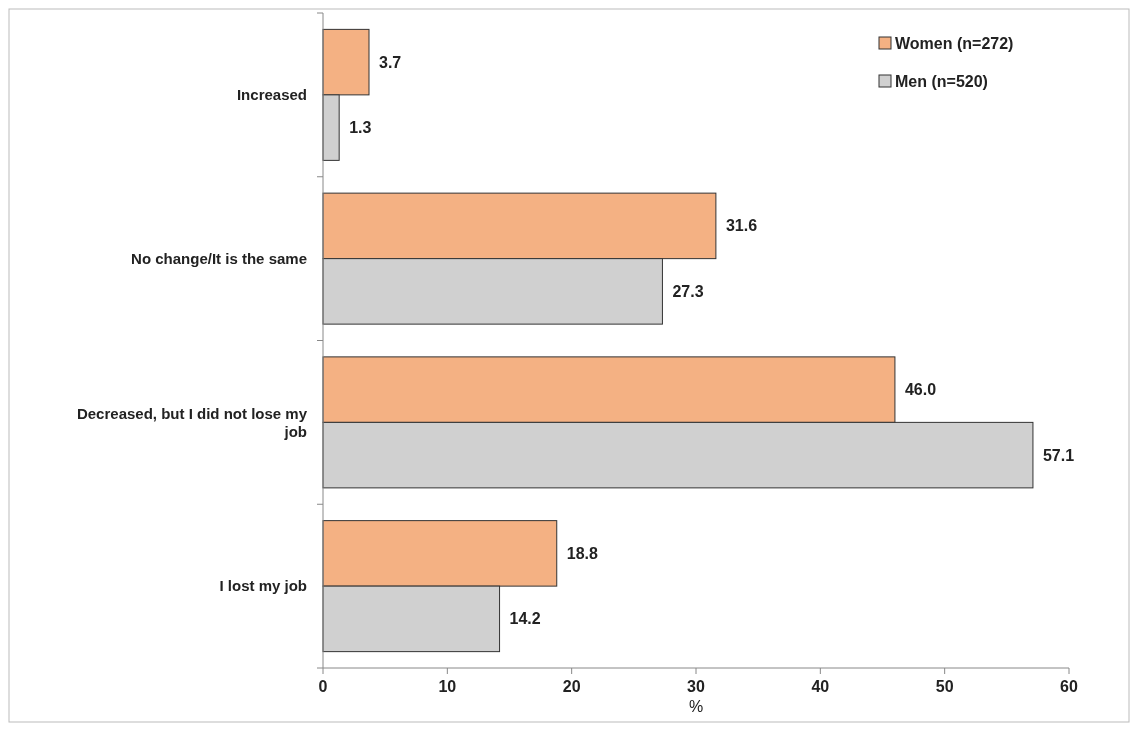 Image resolution: width=1138 pixels, height=731 pixels. I want to click on data-label: 57.1, so click(1058, 455).